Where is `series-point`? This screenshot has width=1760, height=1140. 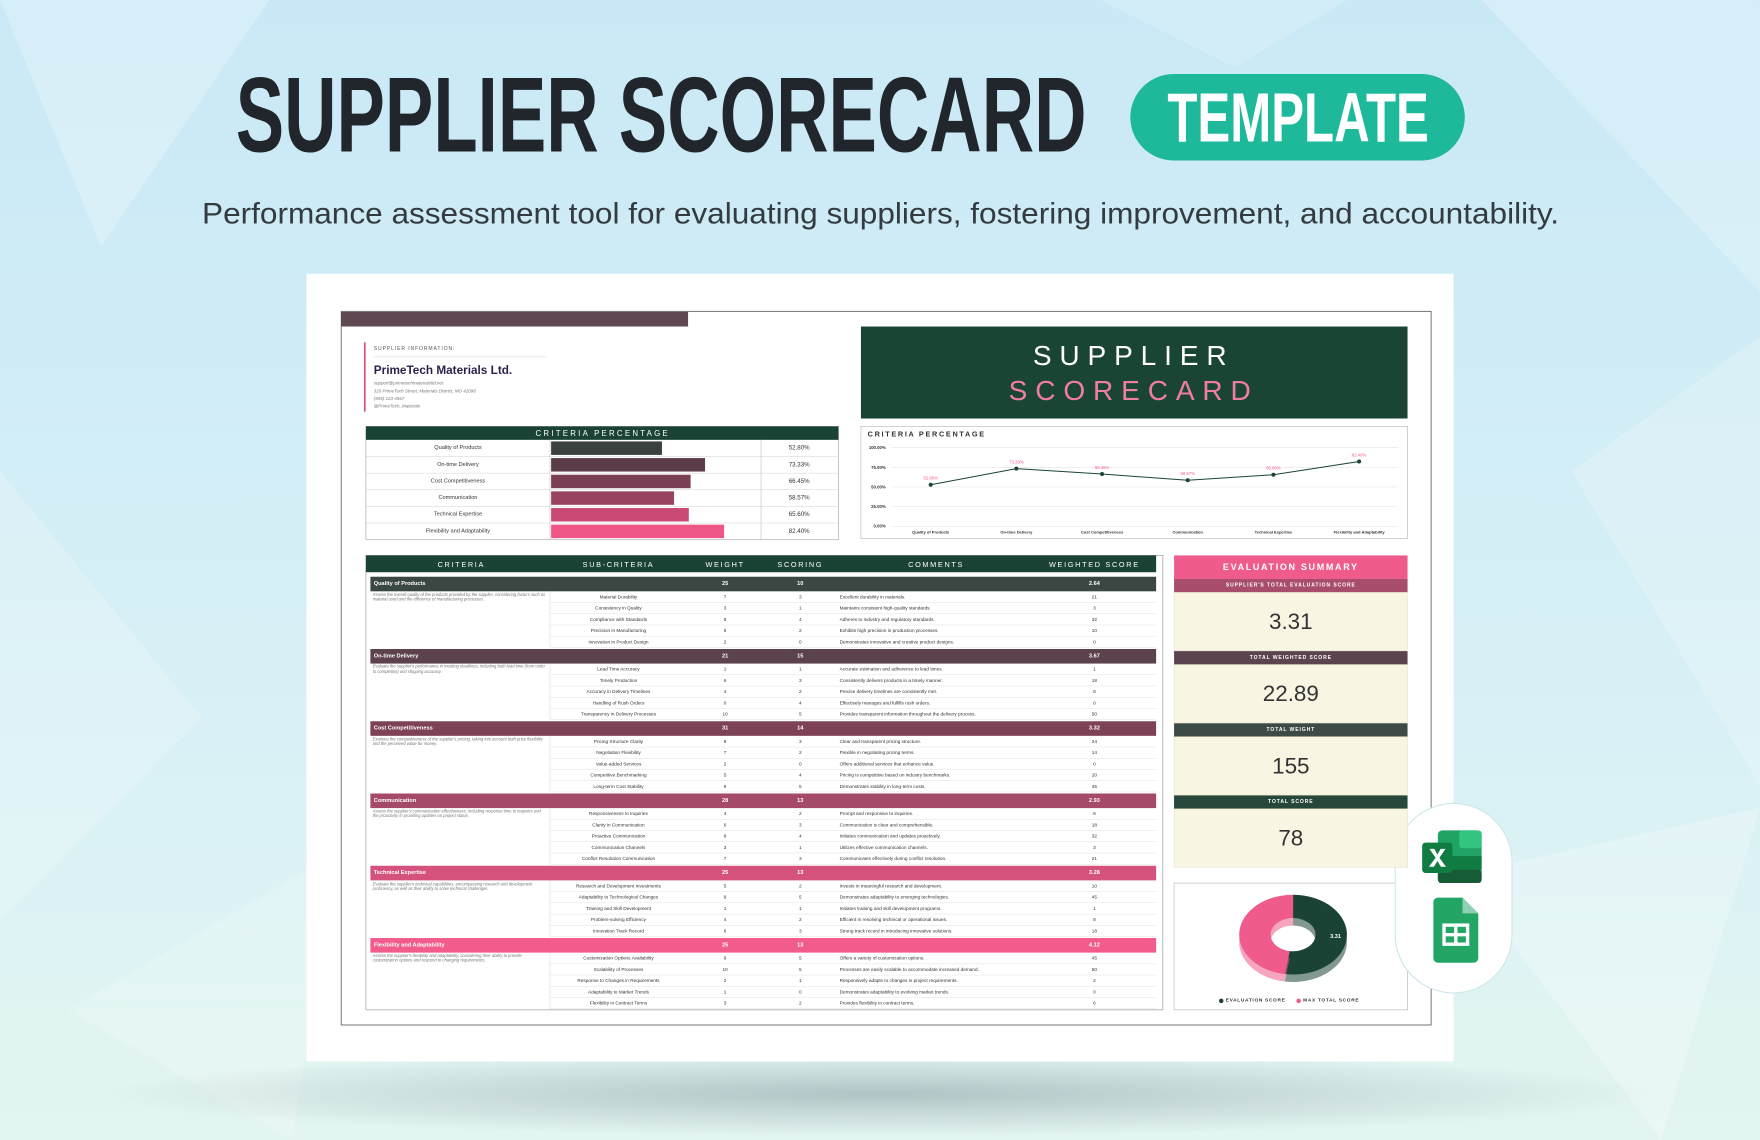 series-point is located at coordinates (1016, 468).